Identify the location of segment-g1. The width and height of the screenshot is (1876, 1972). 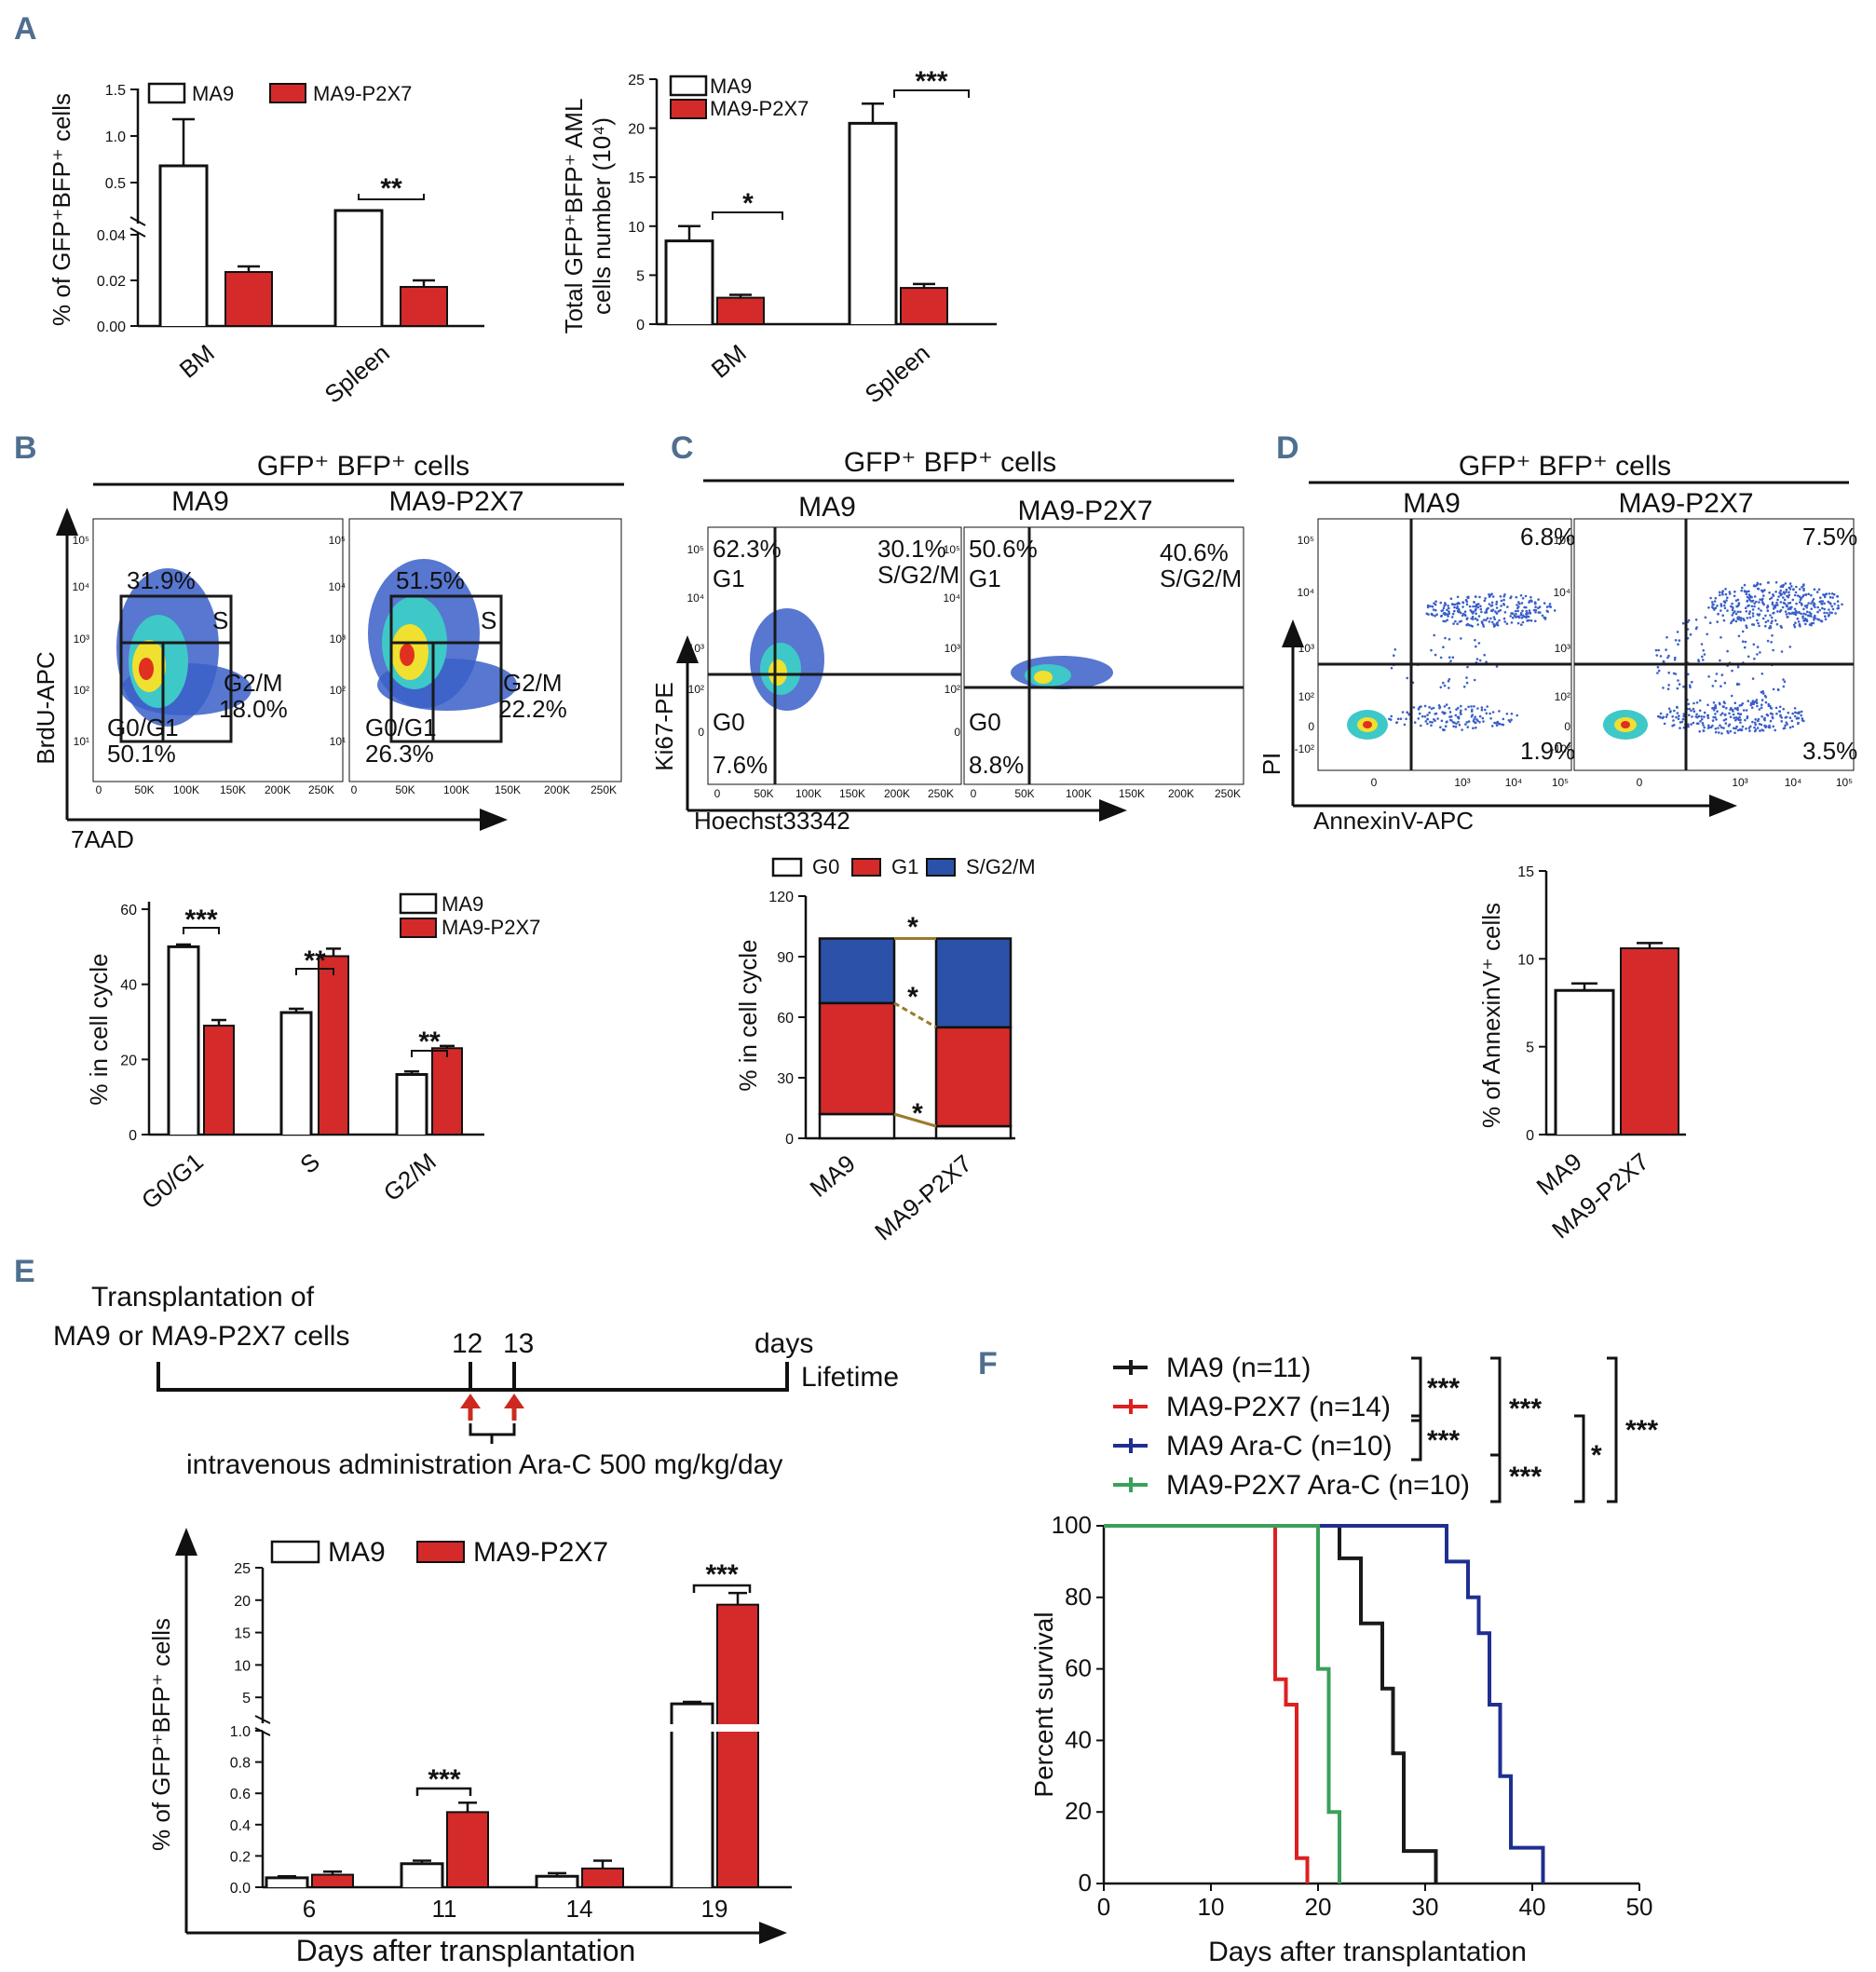
(857, 1058).